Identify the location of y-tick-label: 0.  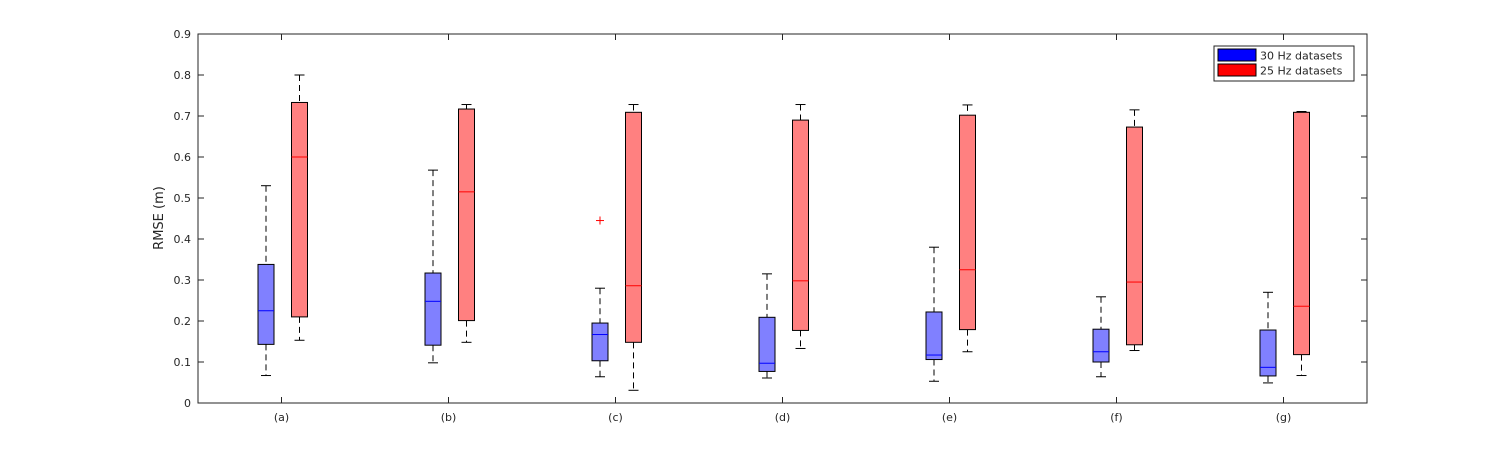
(187, 403).